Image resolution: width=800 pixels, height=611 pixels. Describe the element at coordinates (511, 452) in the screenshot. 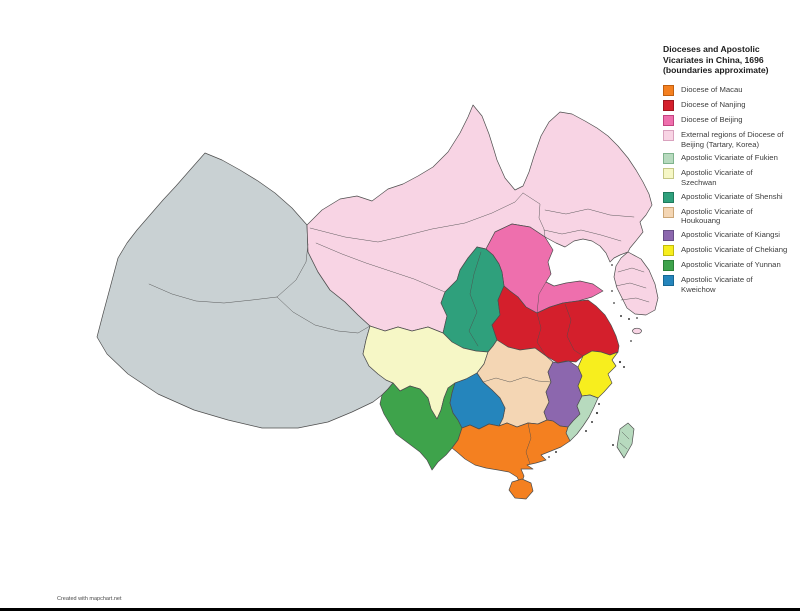

I see `region-diocese-of-macau` at that location.